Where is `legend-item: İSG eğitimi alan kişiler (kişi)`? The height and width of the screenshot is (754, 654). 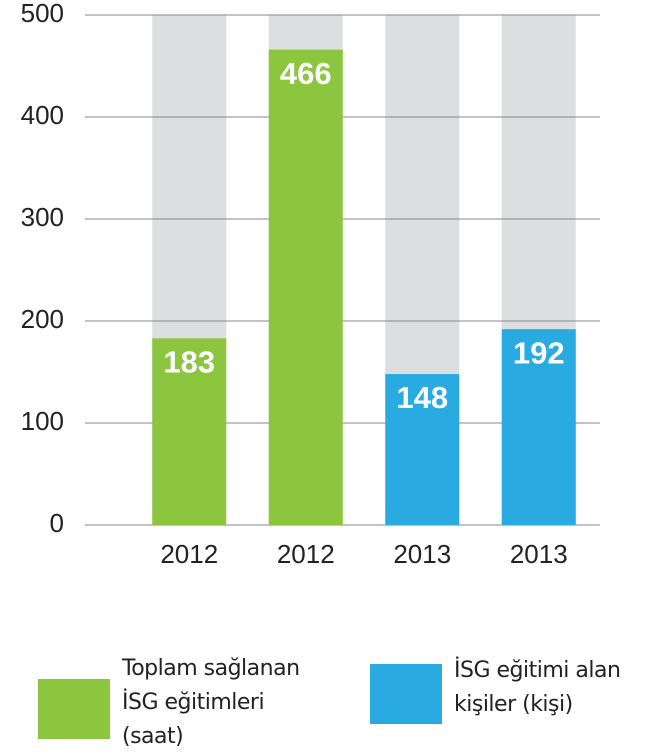
legend-item: İSG eğitimi alan kişiler (kişi) is located at coordinates (507, 688).